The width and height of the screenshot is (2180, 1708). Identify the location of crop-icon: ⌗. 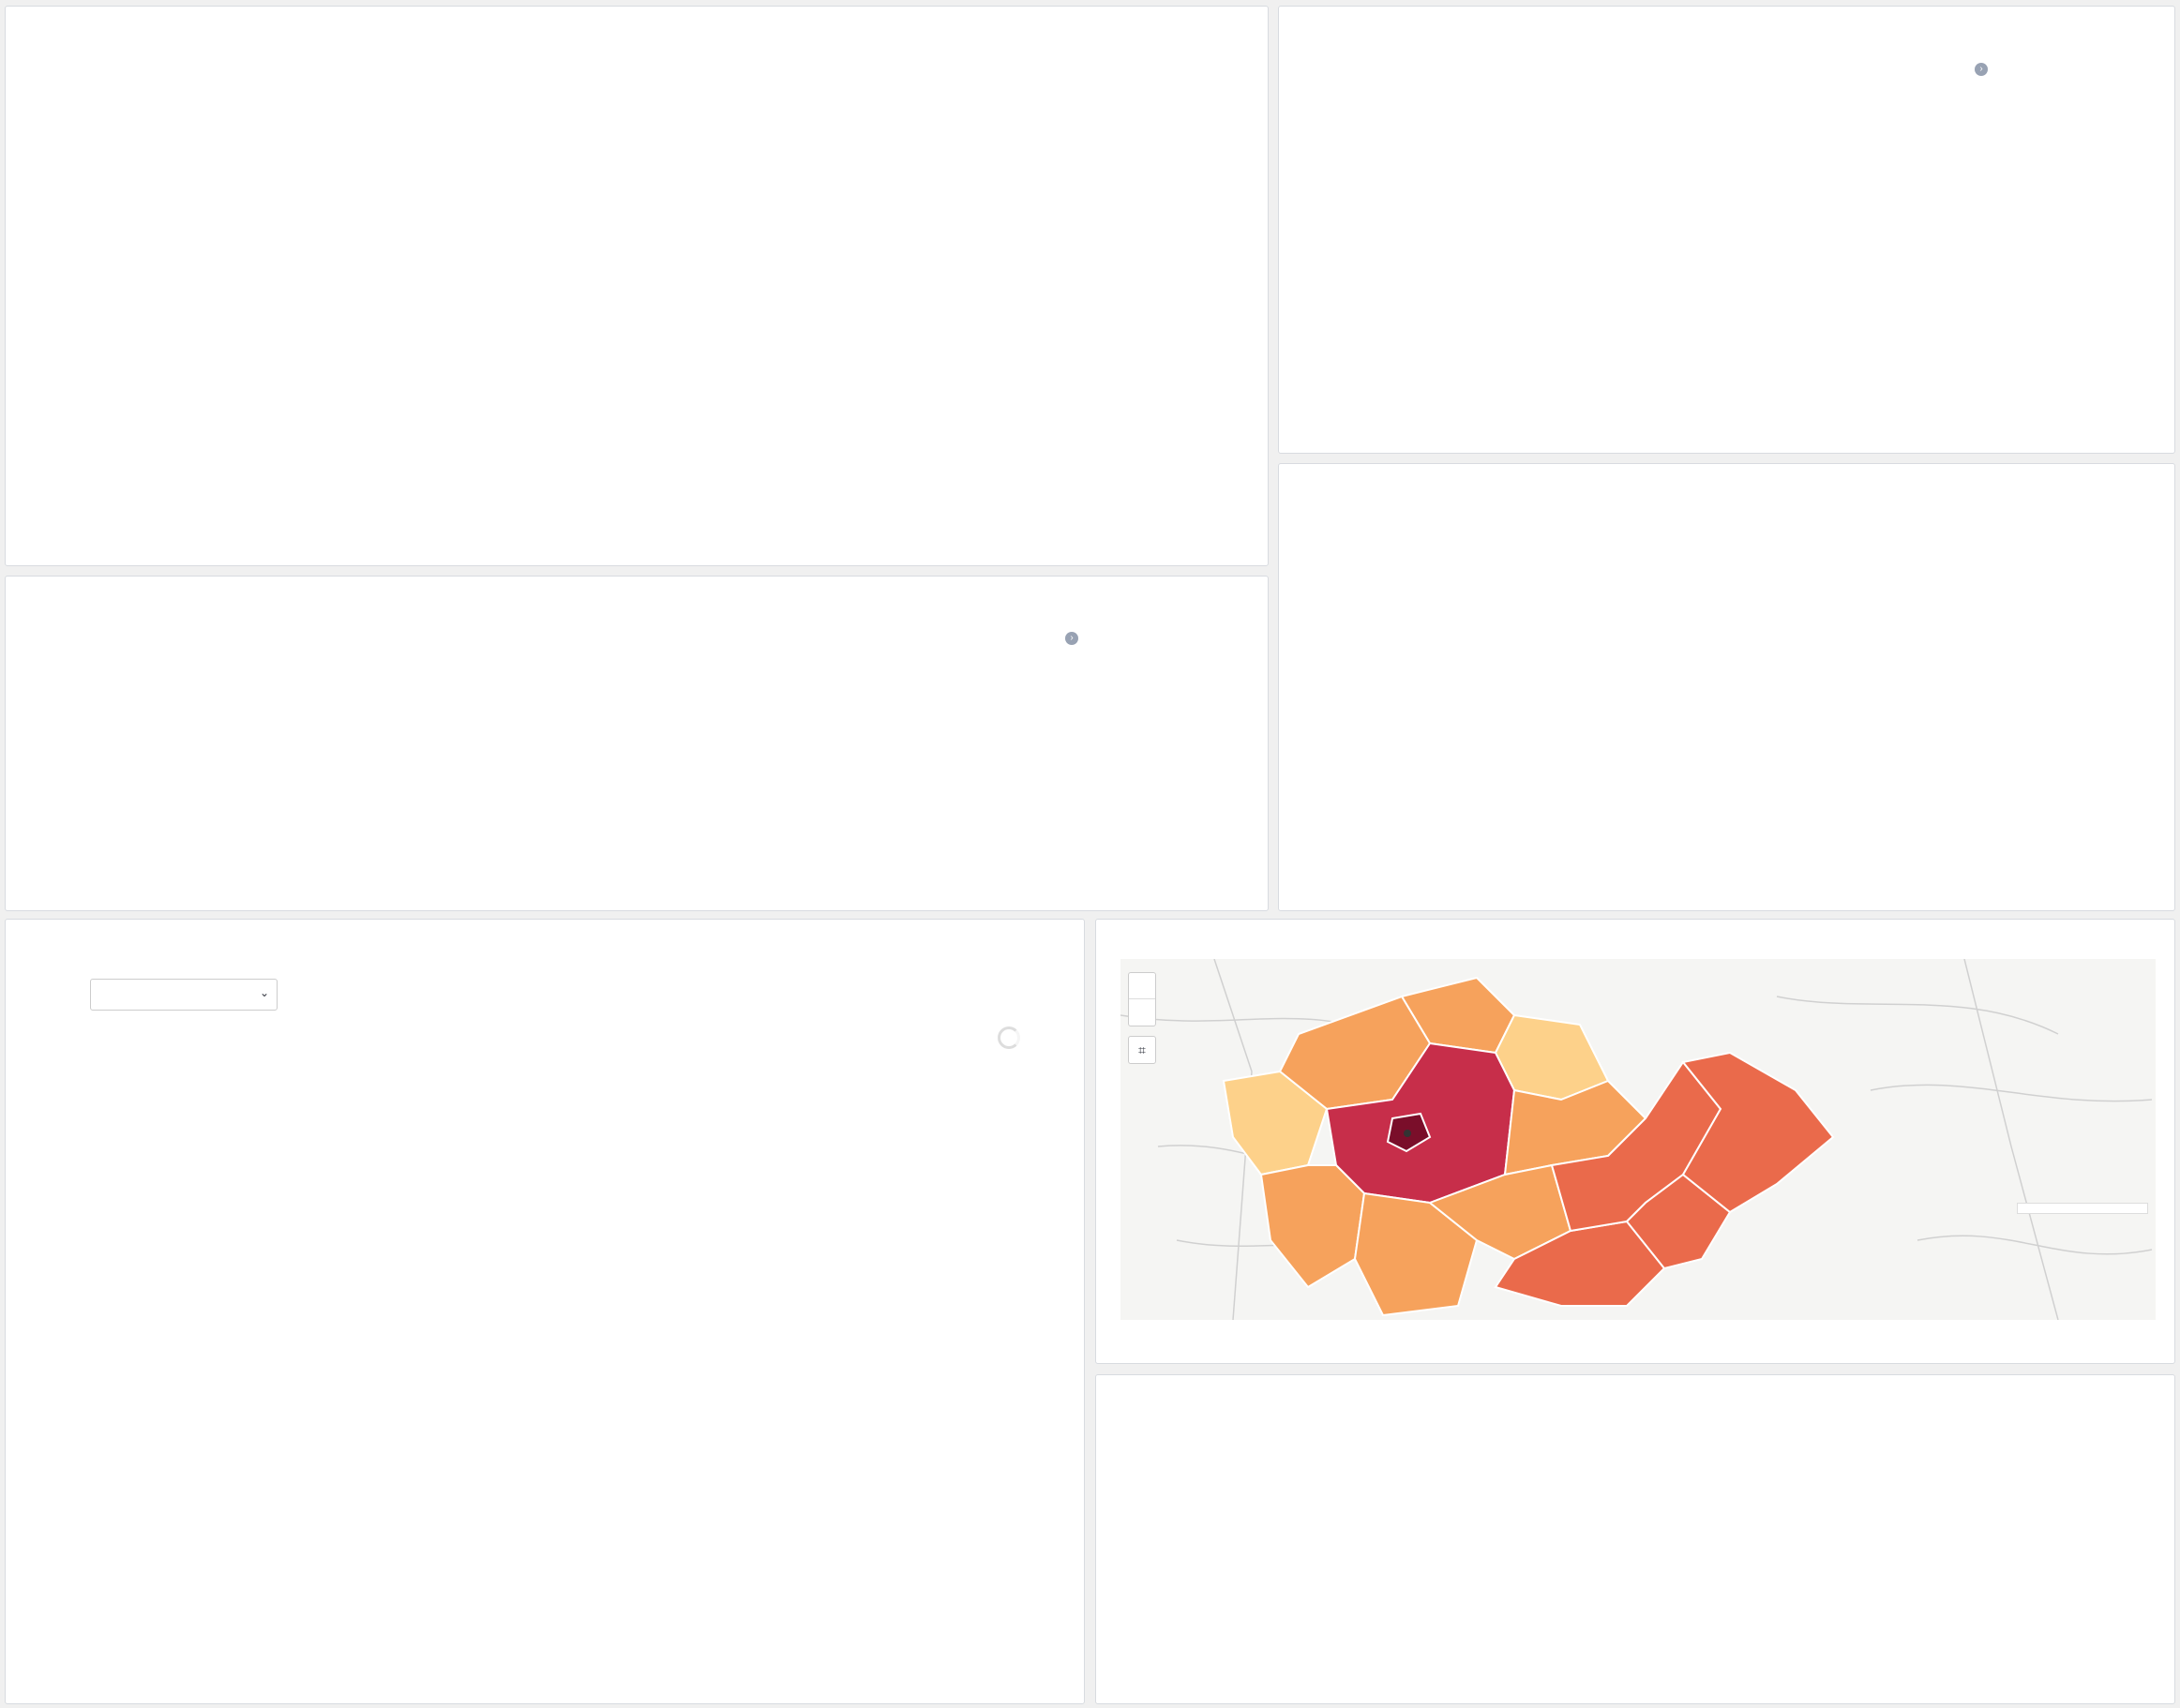
(1142, 1050).